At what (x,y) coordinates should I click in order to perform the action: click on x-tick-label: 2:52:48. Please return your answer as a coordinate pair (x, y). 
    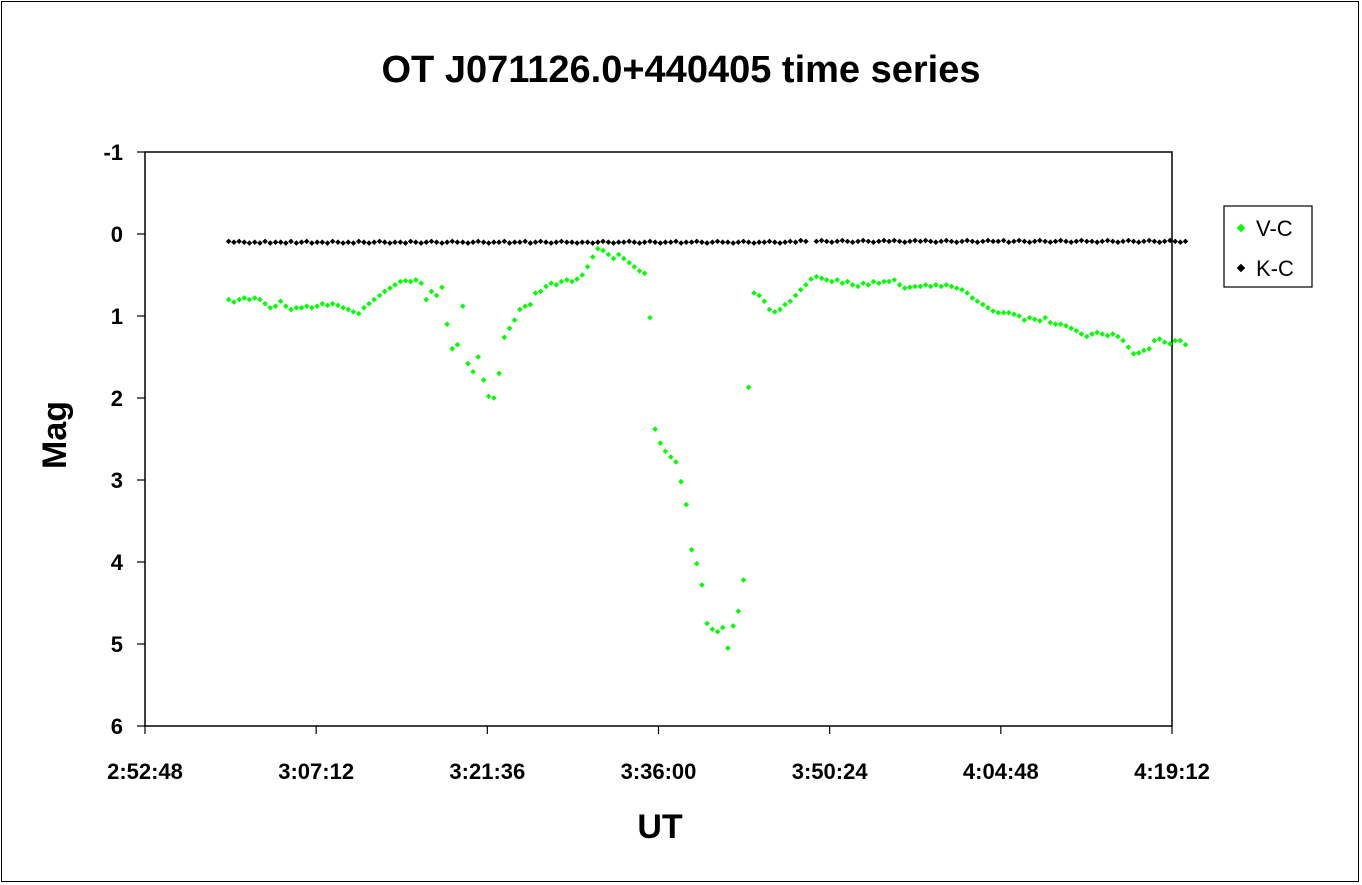
    Looking at the image, I should click on (145, 771).